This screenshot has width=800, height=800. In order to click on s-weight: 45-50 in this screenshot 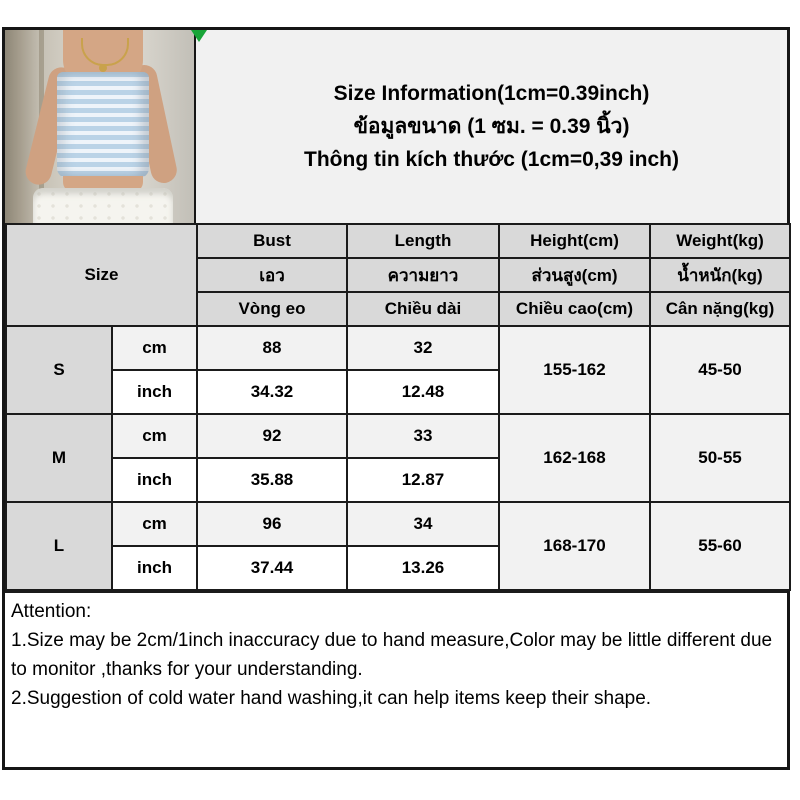, I will do `click(720, 370)`.